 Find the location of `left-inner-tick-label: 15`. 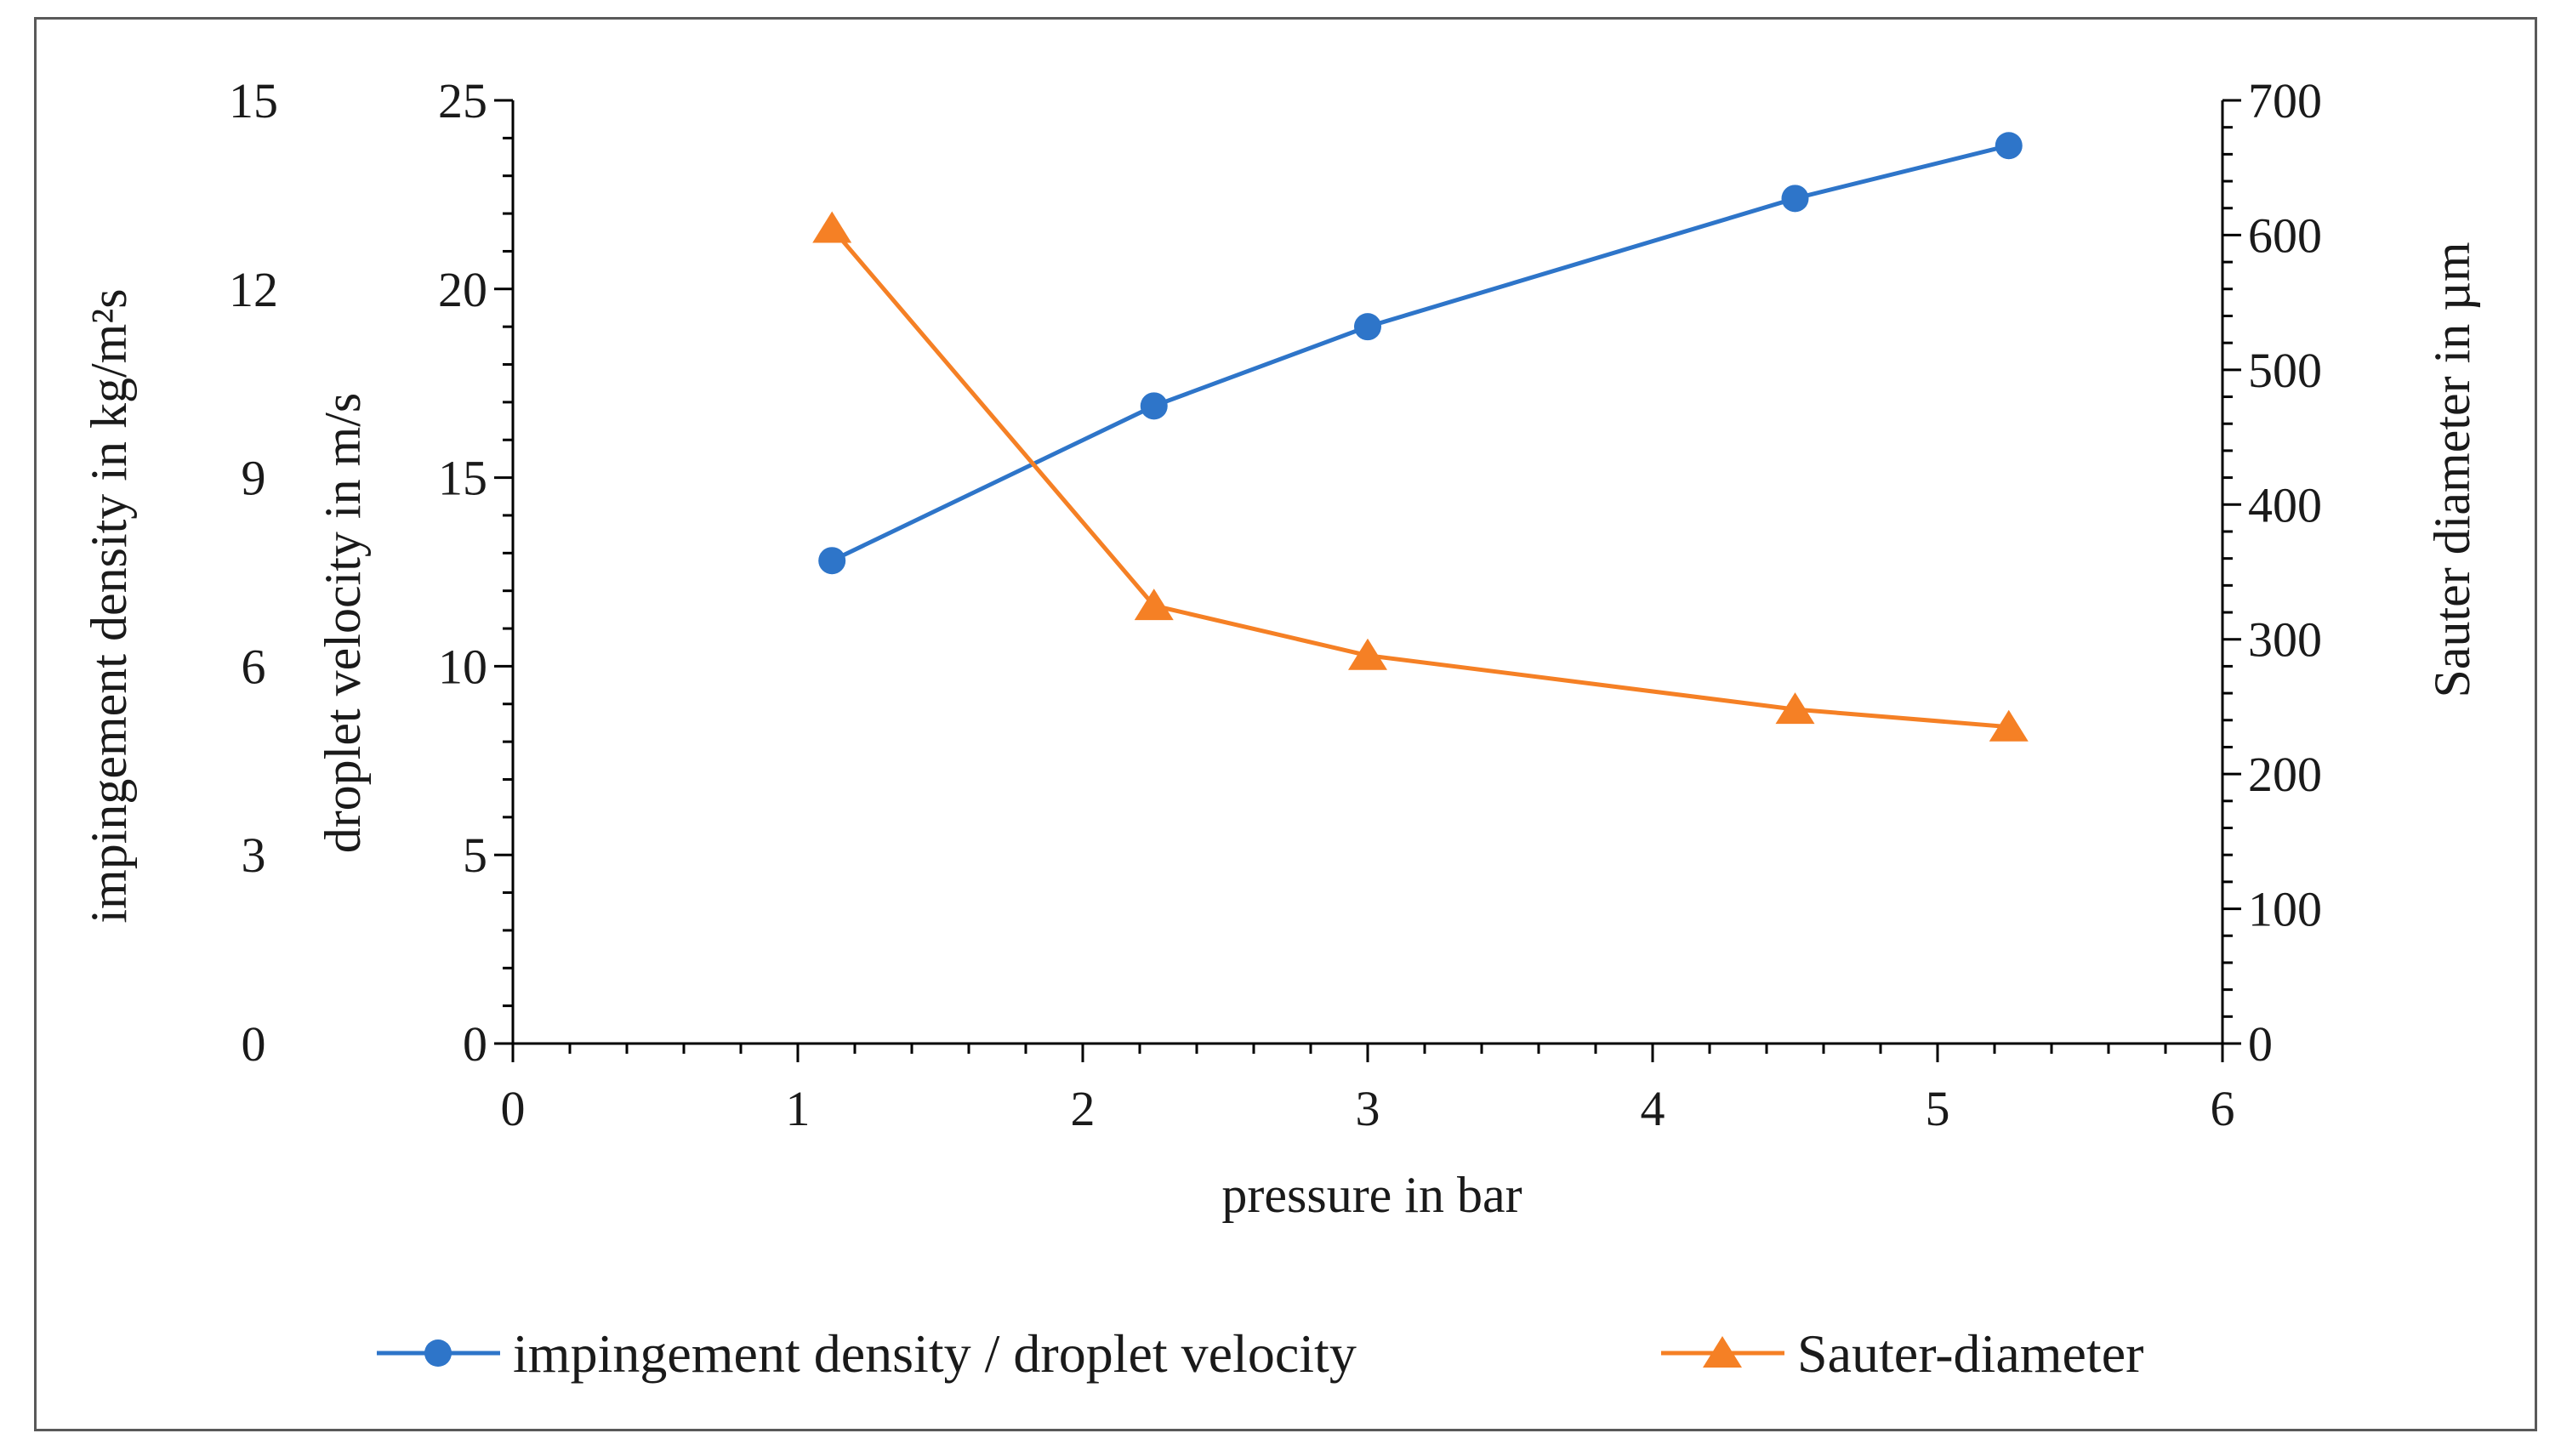

left-inner-tick-label: 15 is located at coordinates (462, 478).